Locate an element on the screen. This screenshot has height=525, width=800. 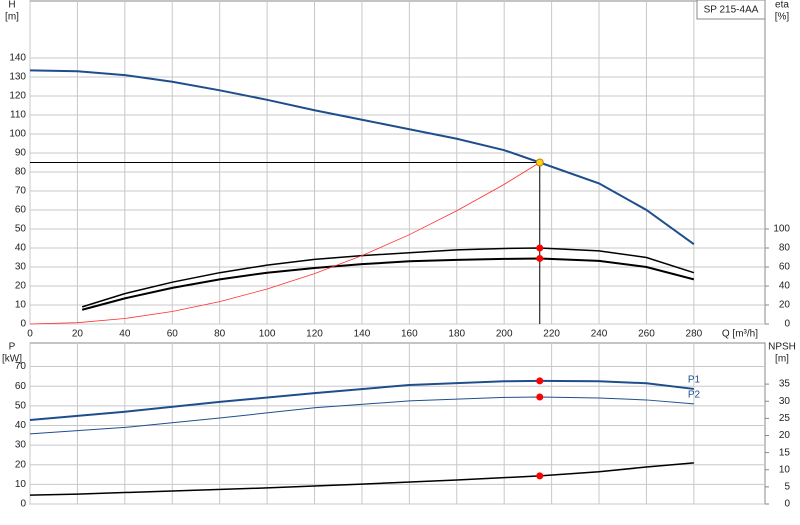
y-tick-label: 110 is located at coordinates (18, 115).